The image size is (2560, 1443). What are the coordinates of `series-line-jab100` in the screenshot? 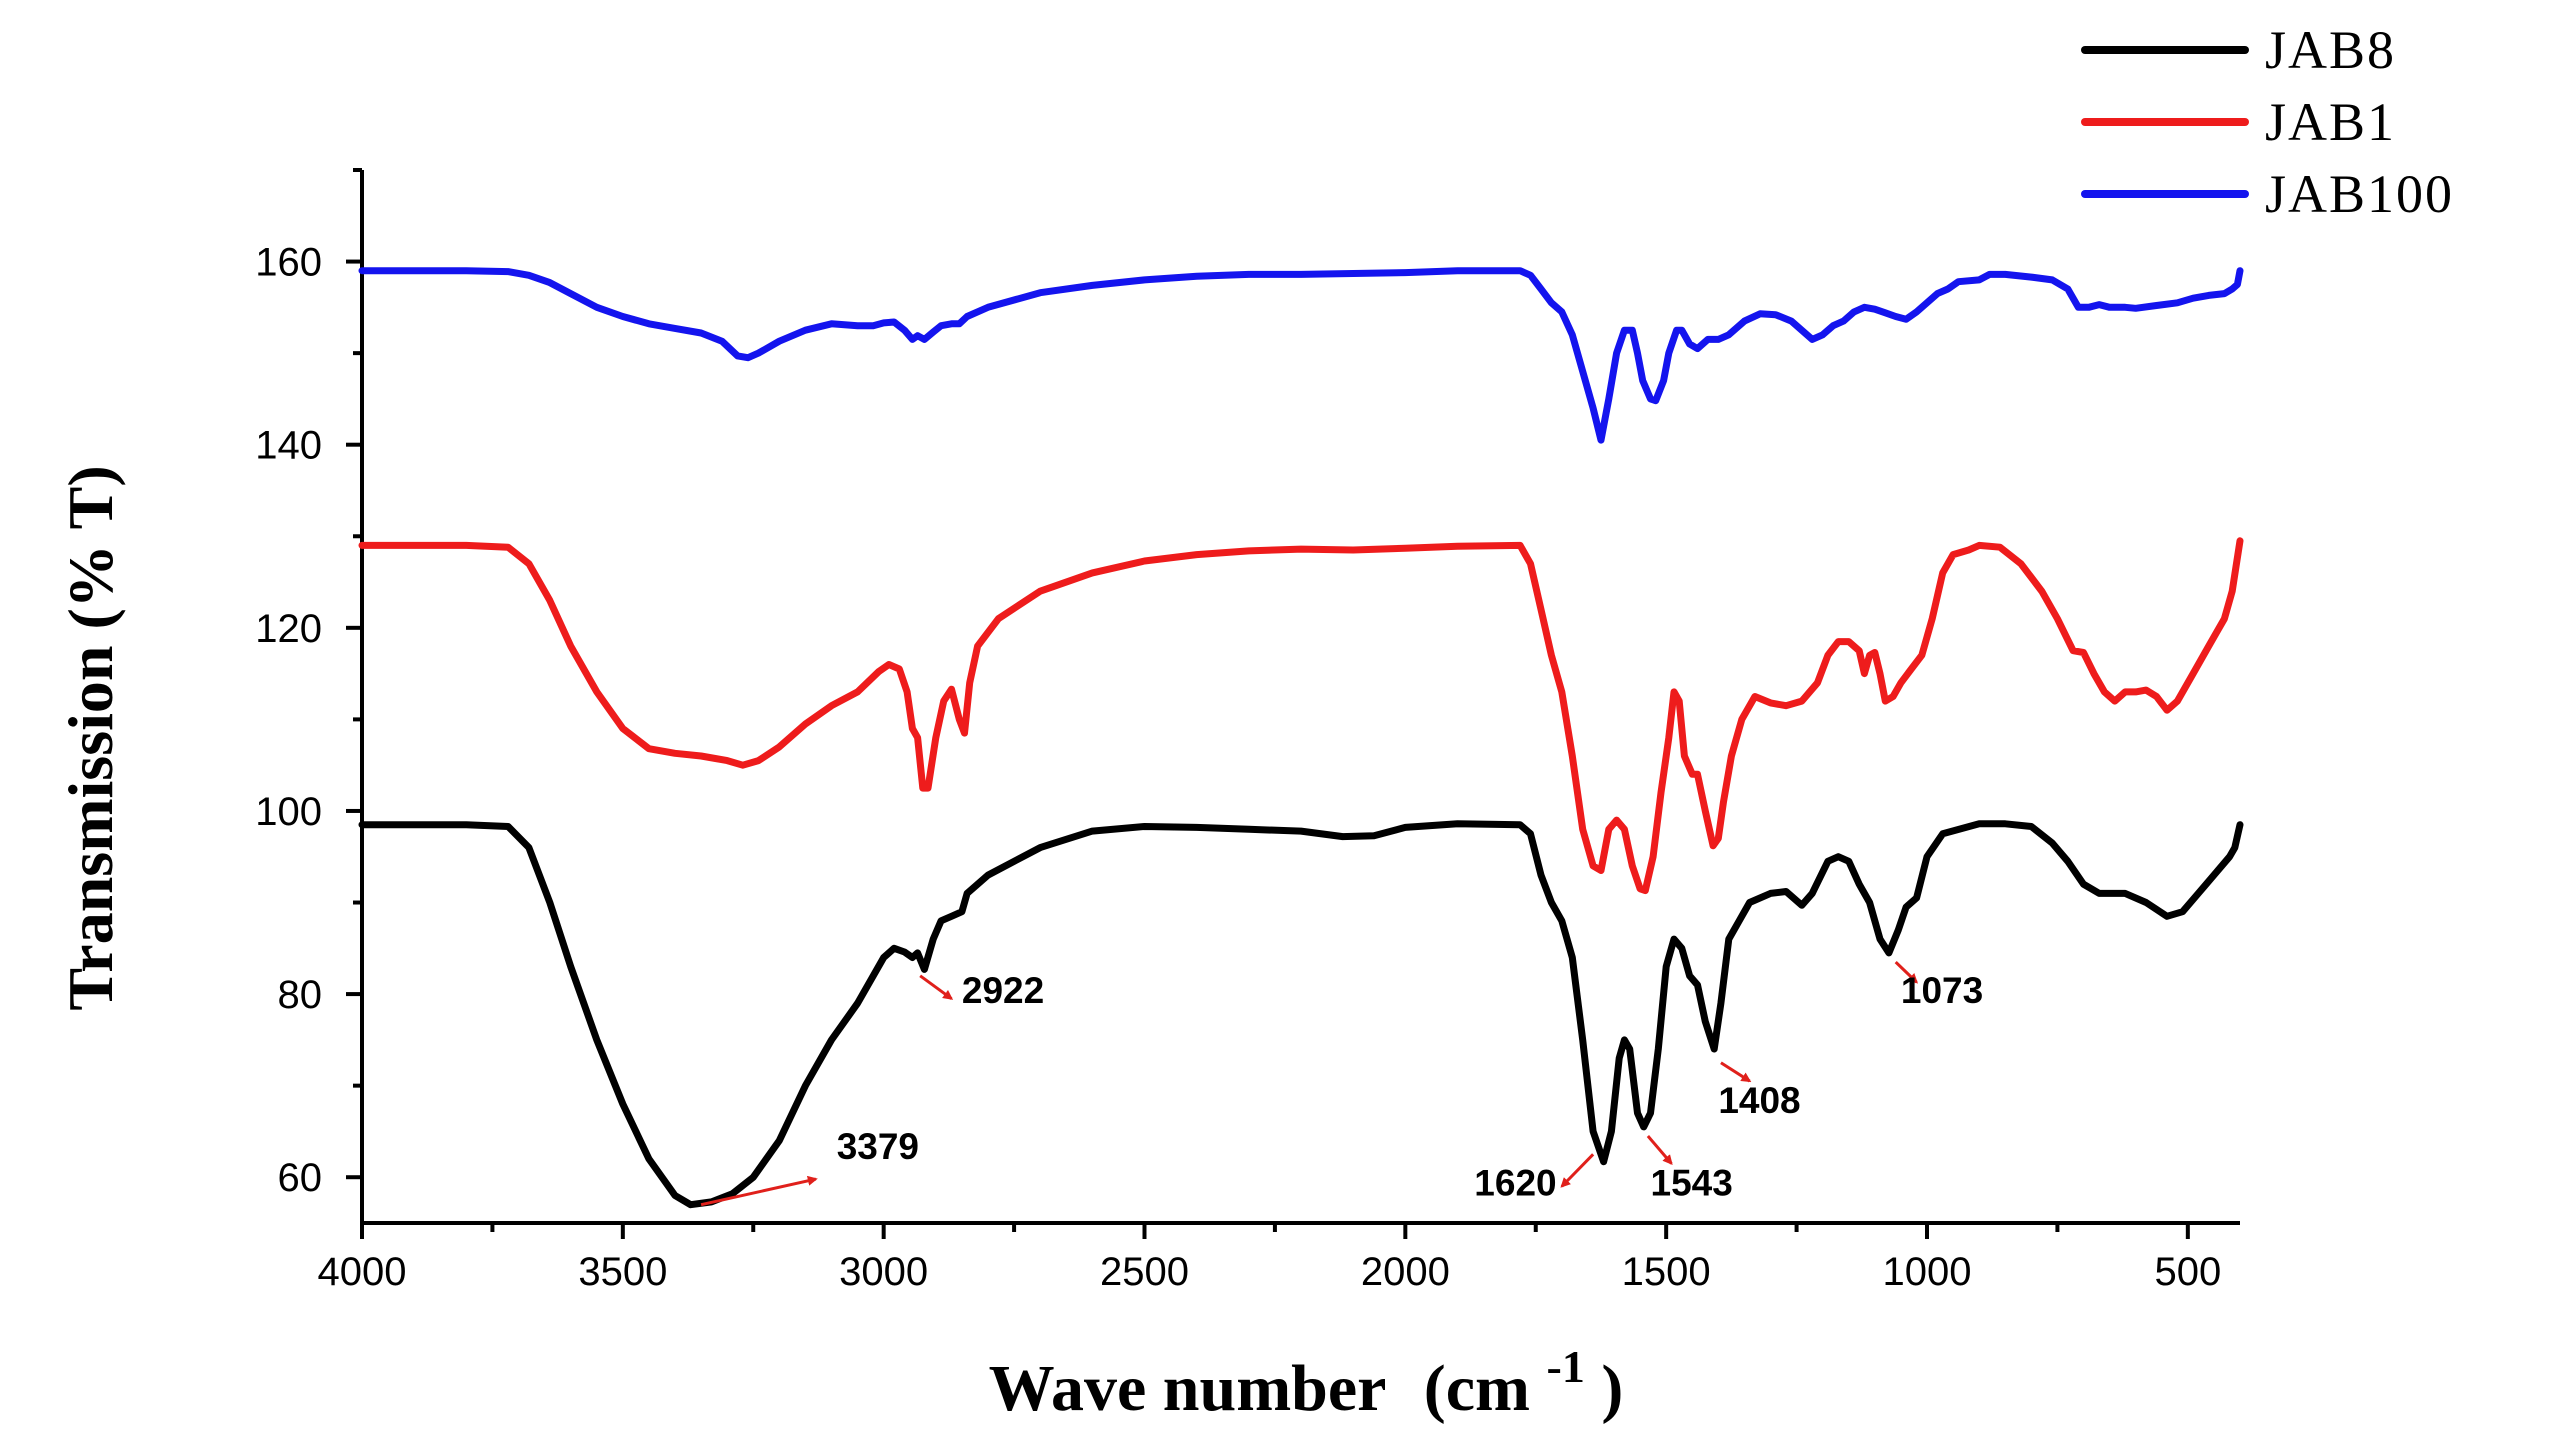 It's located at (1301, 355).